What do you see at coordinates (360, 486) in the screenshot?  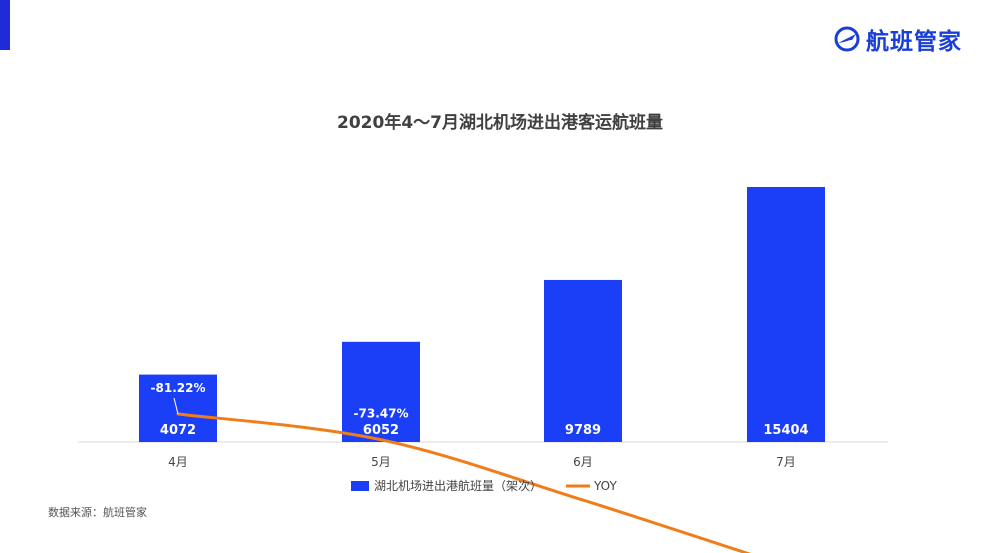 I see `legend-bar-swatch` at bounding box center [360, 486].